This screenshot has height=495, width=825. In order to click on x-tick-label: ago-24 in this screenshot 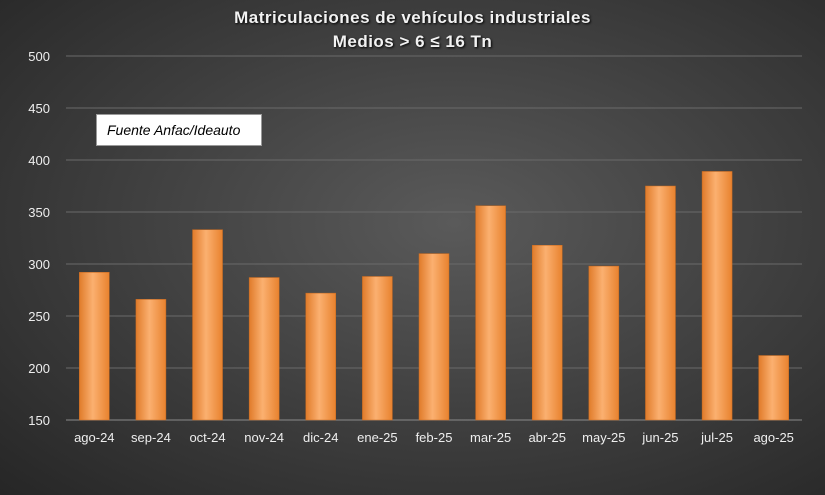, I will do `click(94, 437)`.